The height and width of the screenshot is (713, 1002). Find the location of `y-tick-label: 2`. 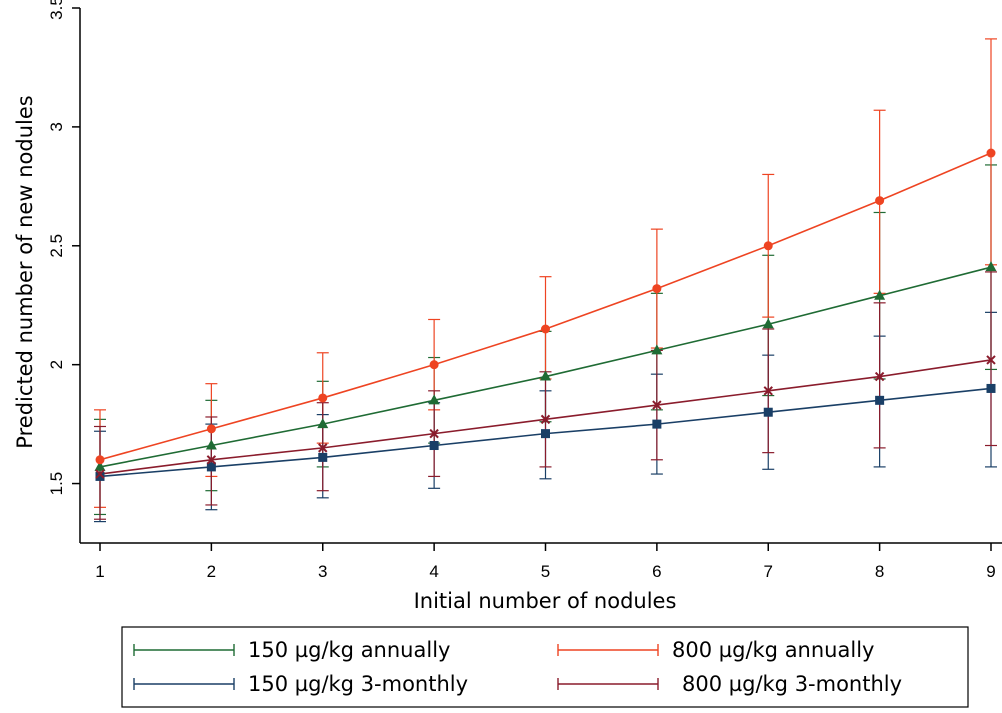

y-tick-label: 2 is located at coordinates (56, 364).